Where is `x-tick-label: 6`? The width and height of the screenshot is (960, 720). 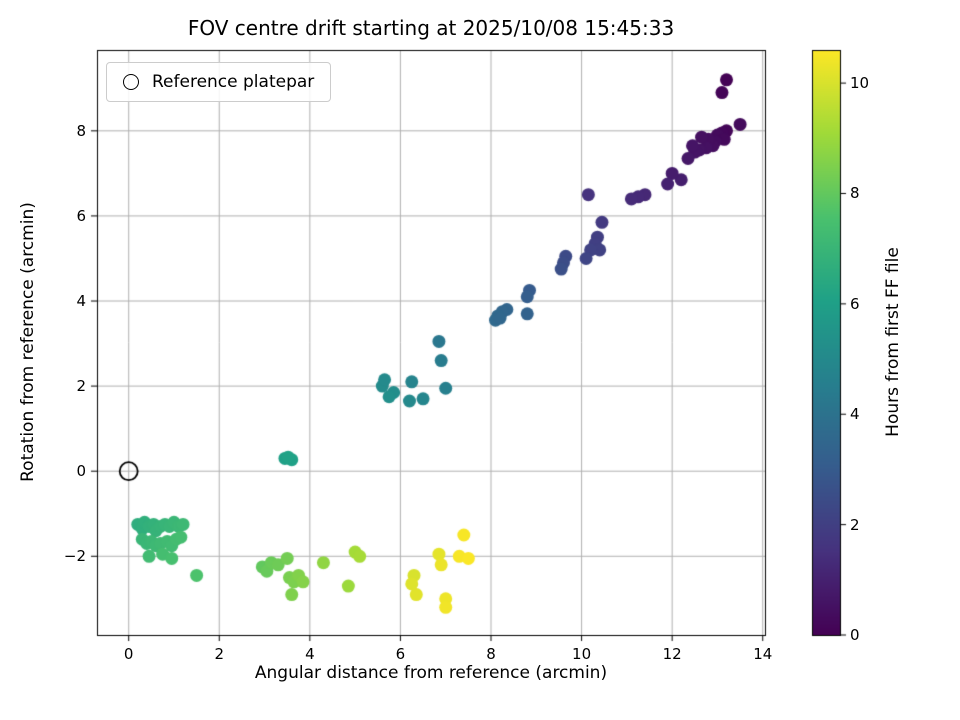
x-tick-label: 6 is located at coordinates (400, 654).